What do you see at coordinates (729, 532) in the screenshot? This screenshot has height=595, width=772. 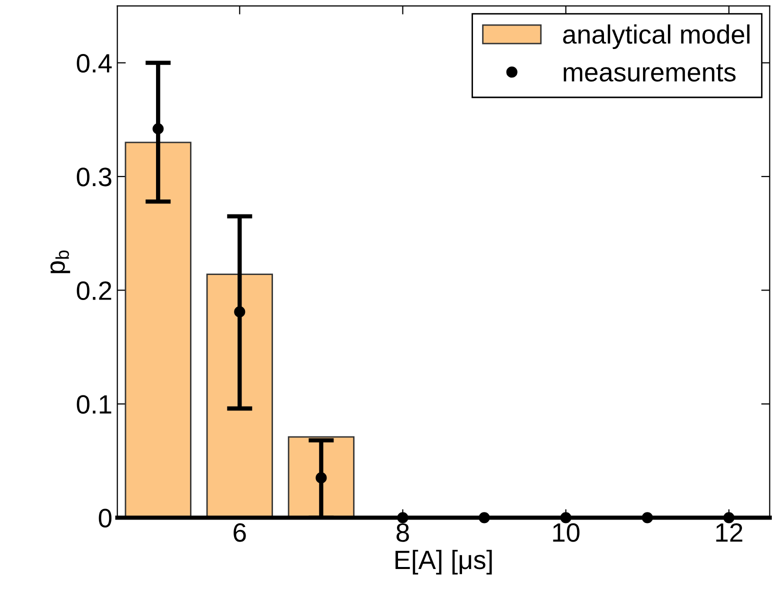 I see `x-tick-label: 12` at bounding box center [729, 532].